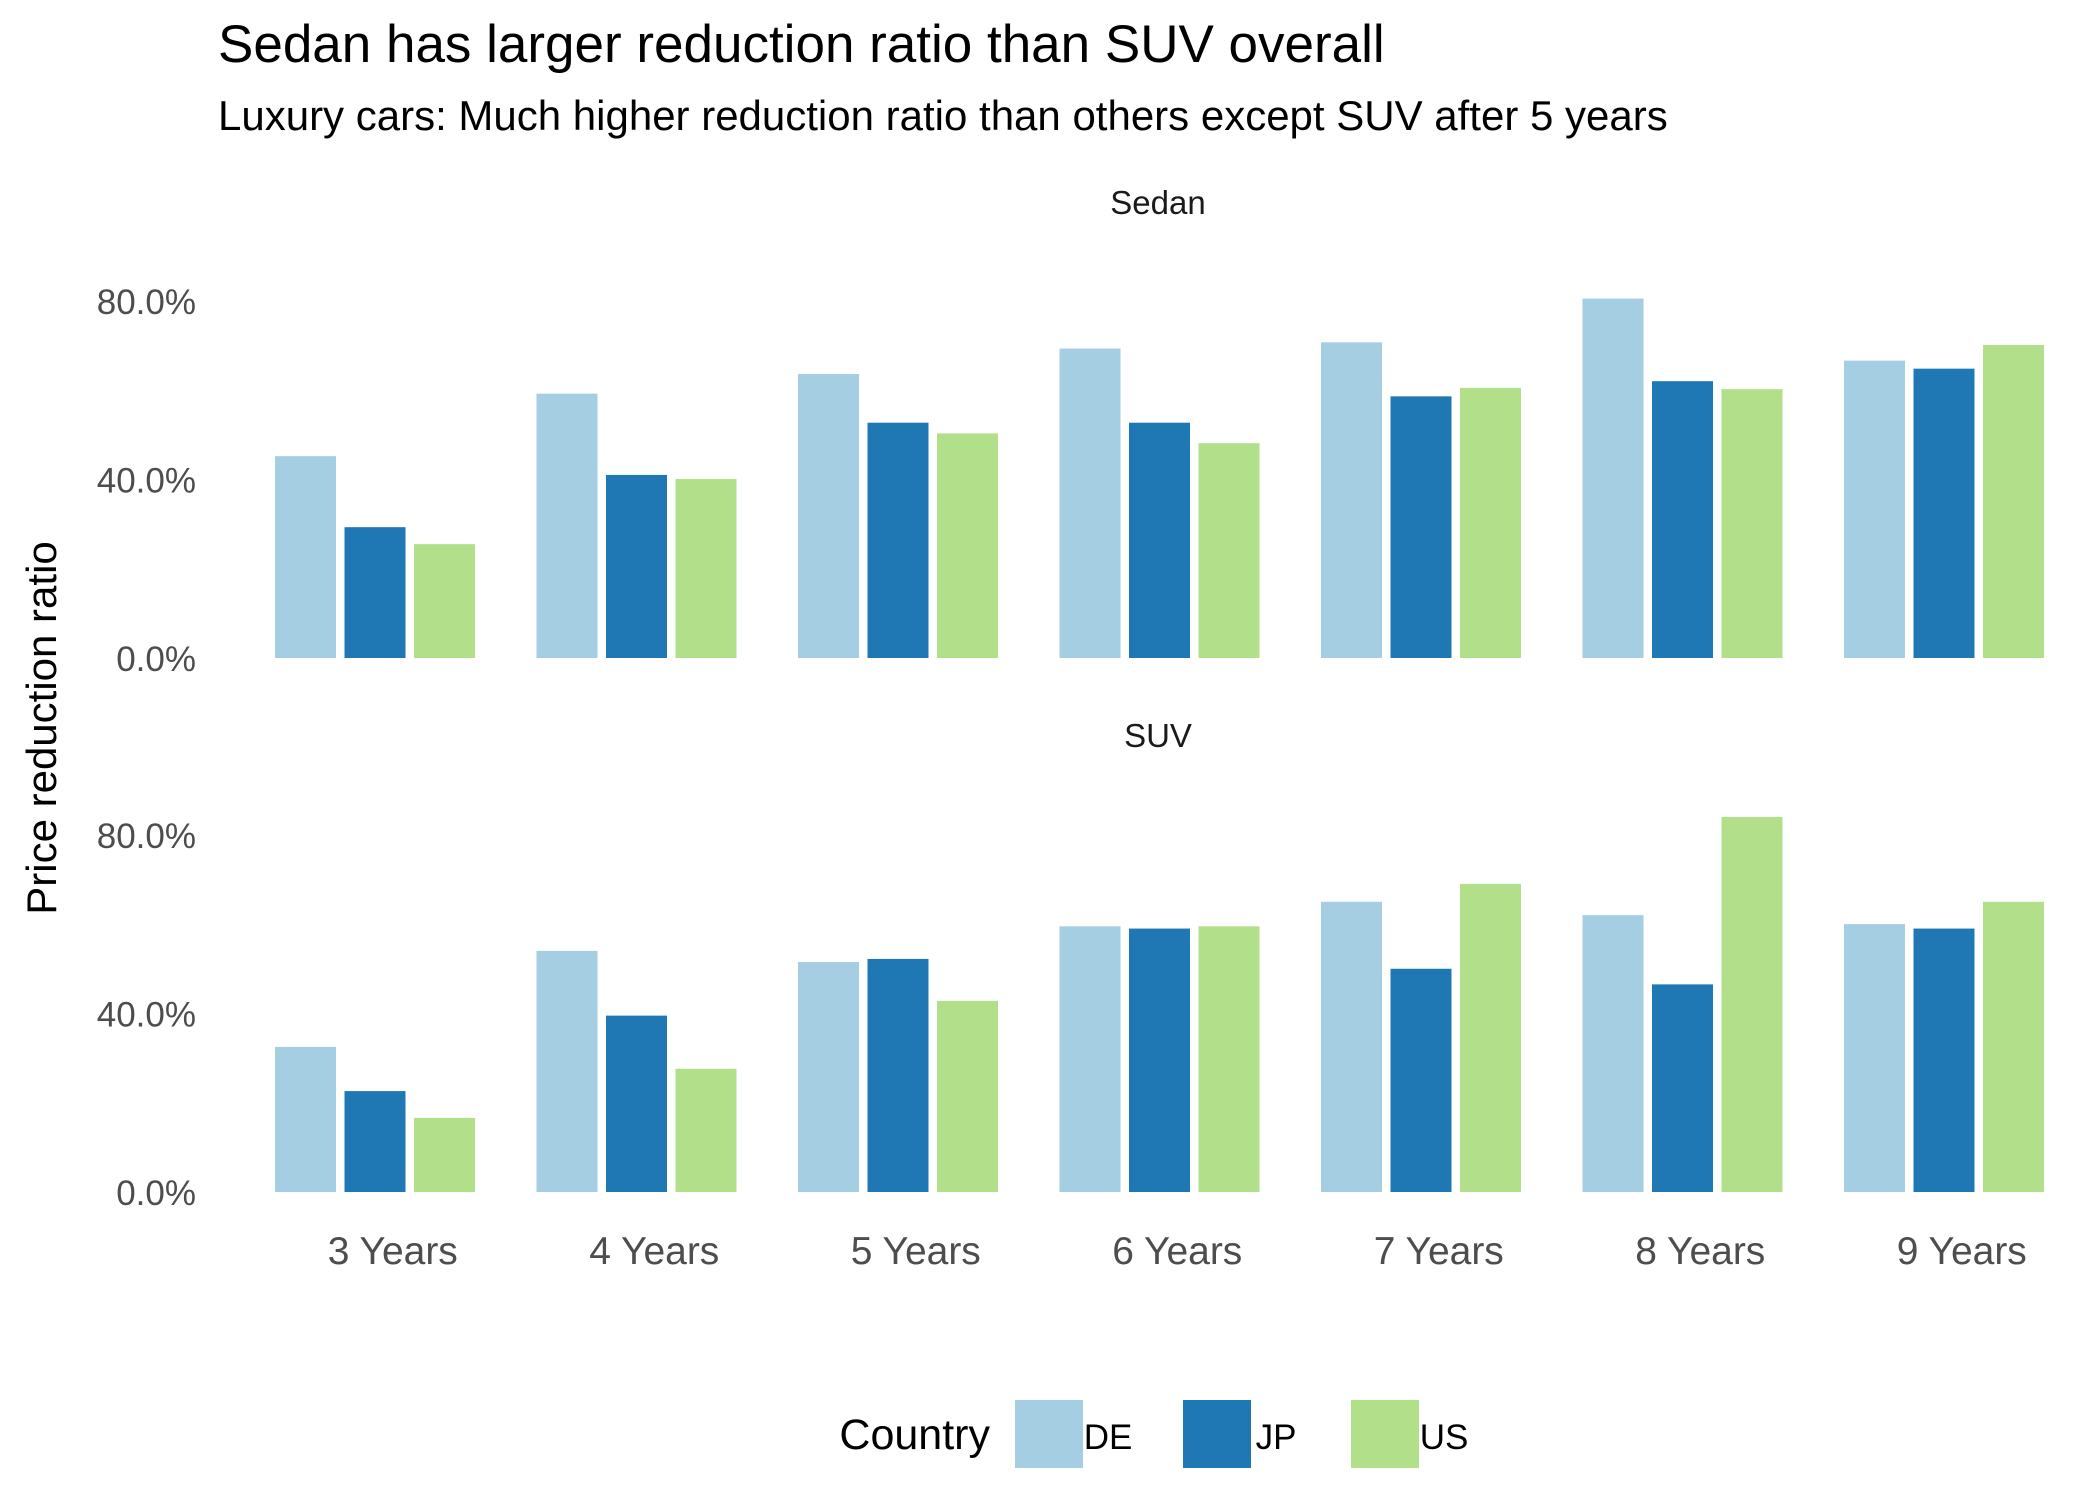  What do you see at coordinates (41, 728) in the screenshot?
I see `y-axis-title: Price reduction ratio` at bounding box center [41, 728].